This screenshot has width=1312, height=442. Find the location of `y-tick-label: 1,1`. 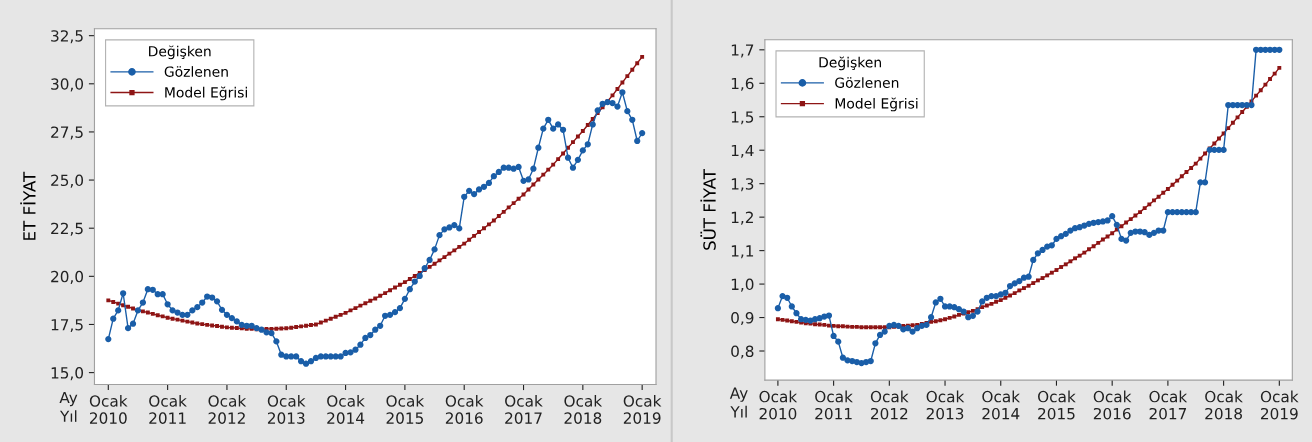

y-tick-label: 1,1 is located at coordinates (742, 252).